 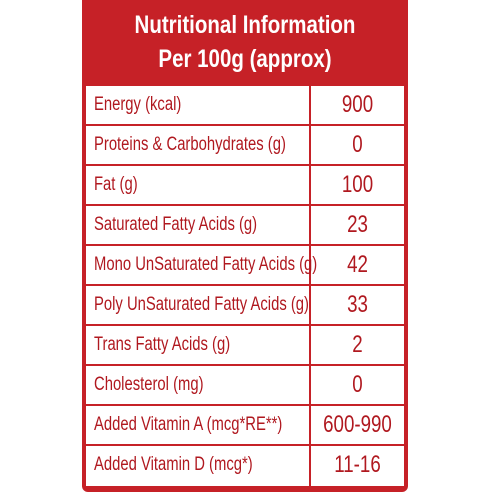 What do you see at coordinates (162, 344) in the screenshot?
I see `nutrient-label: Trans Fatty Acids (g)` at bounding box center [162, 344].